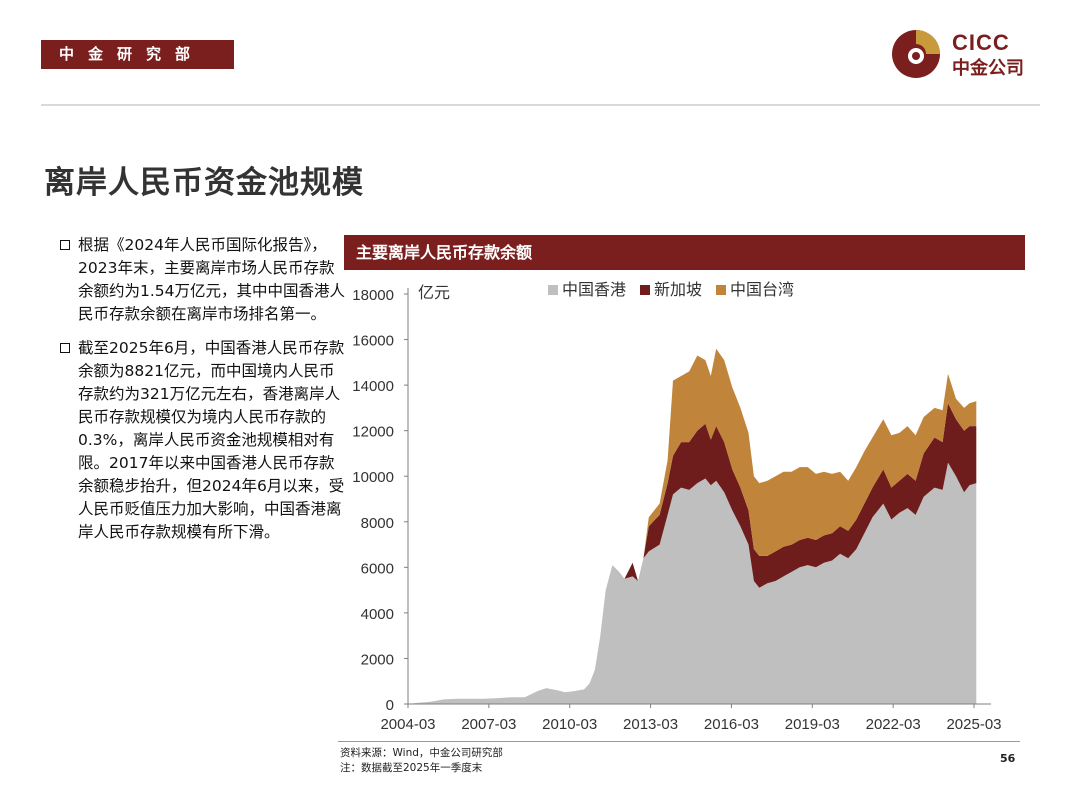 The width and height of the screenshot is (1080, 810). What do you see at coordinates (679, 741) in the screenshot?
I see `footer-divider` at bounding box center [679, 741].